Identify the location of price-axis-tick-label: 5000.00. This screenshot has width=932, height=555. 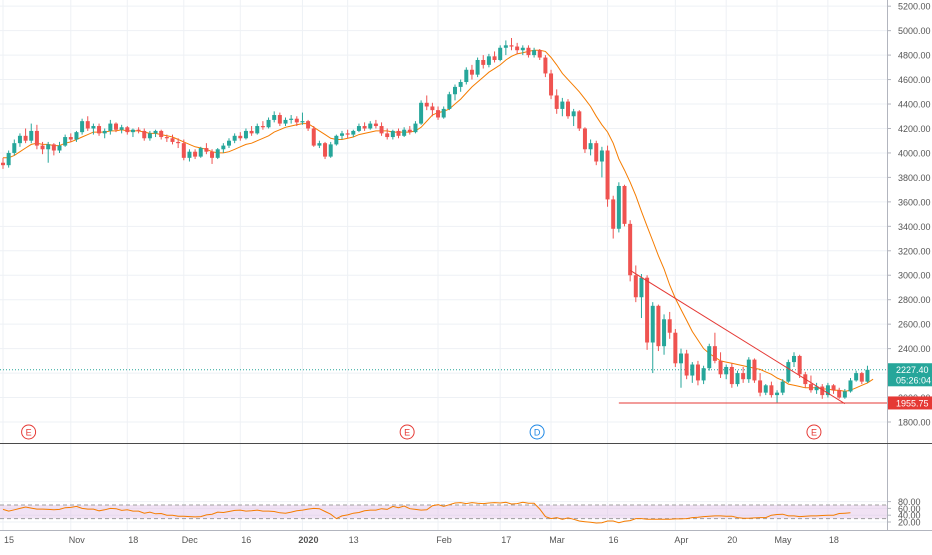
(914, 31).